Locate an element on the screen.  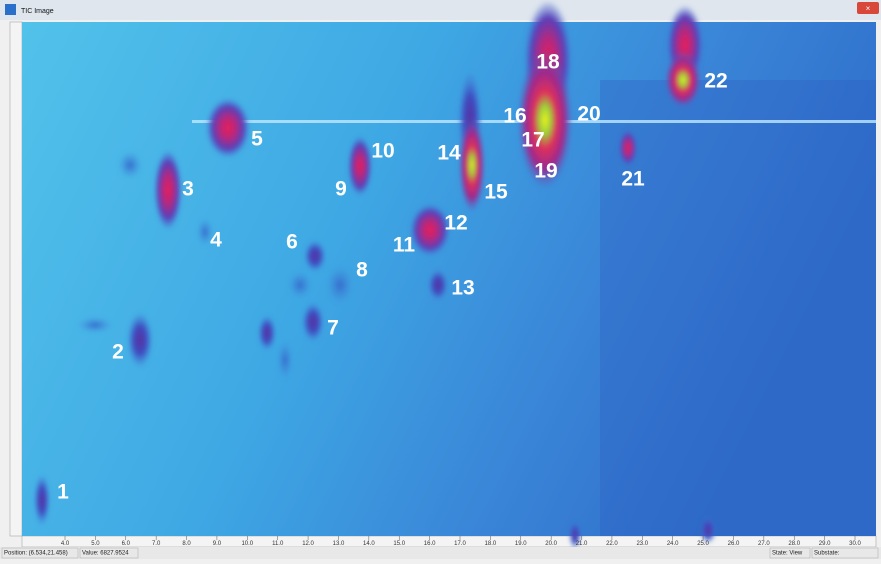
peak-label: 9 is located at coordinates (341, 189).